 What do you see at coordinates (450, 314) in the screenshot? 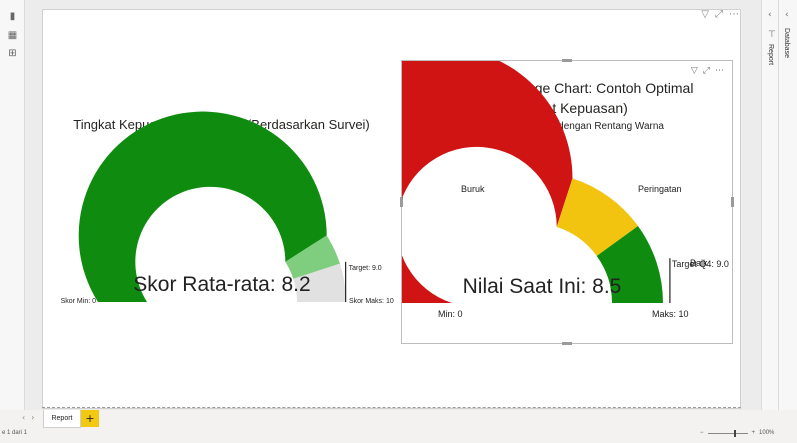
I see `gauge-min-label: Min: 0` at bounding box center [450, 314].